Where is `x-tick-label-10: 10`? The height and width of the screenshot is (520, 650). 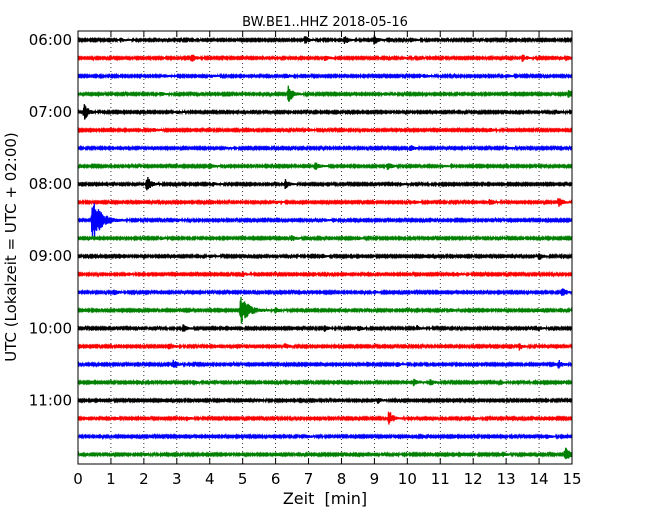
x-tick-label-10: 10 is located at coordinates (407, 479).